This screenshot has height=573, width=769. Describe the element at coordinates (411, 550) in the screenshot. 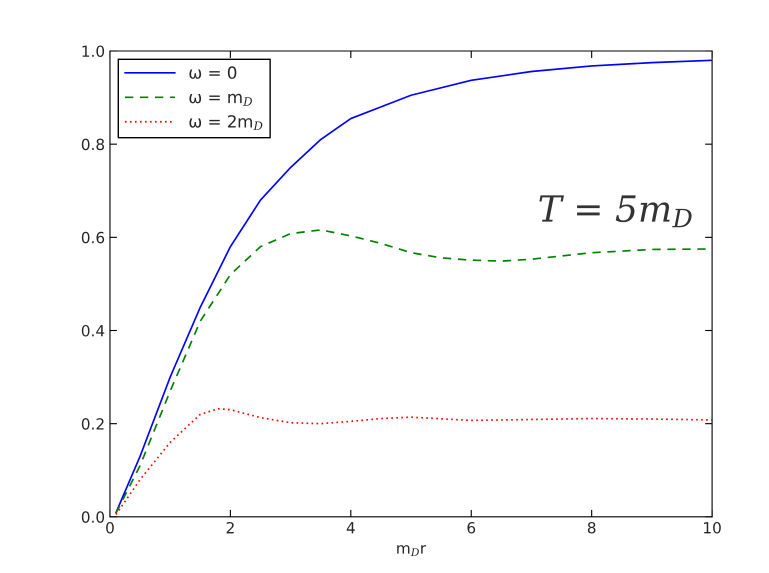

I see `x-axis-title: m$_{D}$r` at that location.